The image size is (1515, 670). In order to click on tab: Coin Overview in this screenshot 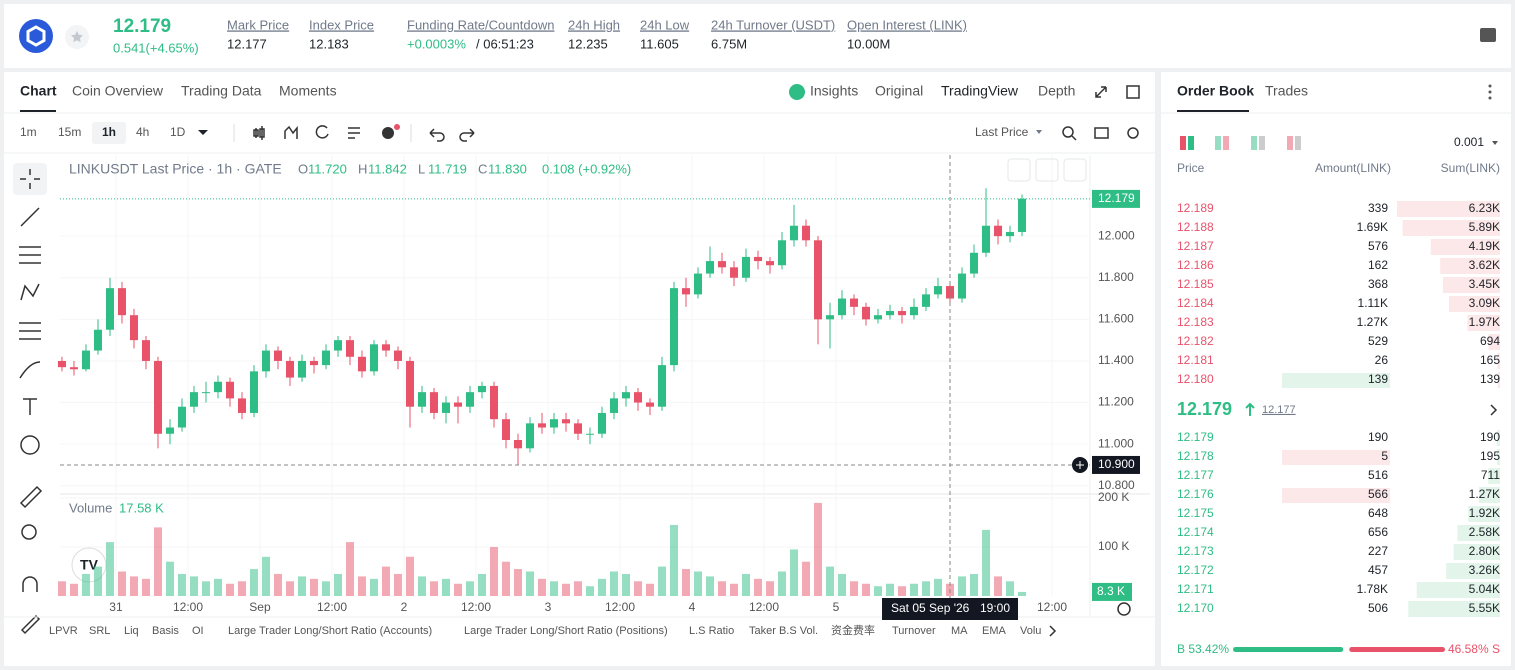, I will do `click(118, 91)`.